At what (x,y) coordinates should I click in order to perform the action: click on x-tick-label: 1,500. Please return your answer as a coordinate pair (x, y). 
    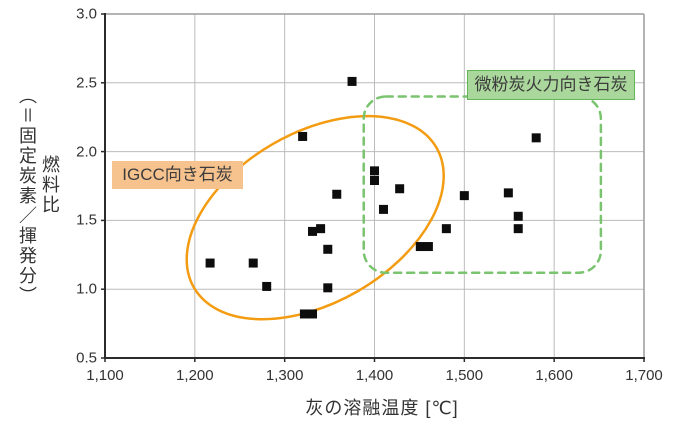
    Looking at the image, I should click on (464, 375).